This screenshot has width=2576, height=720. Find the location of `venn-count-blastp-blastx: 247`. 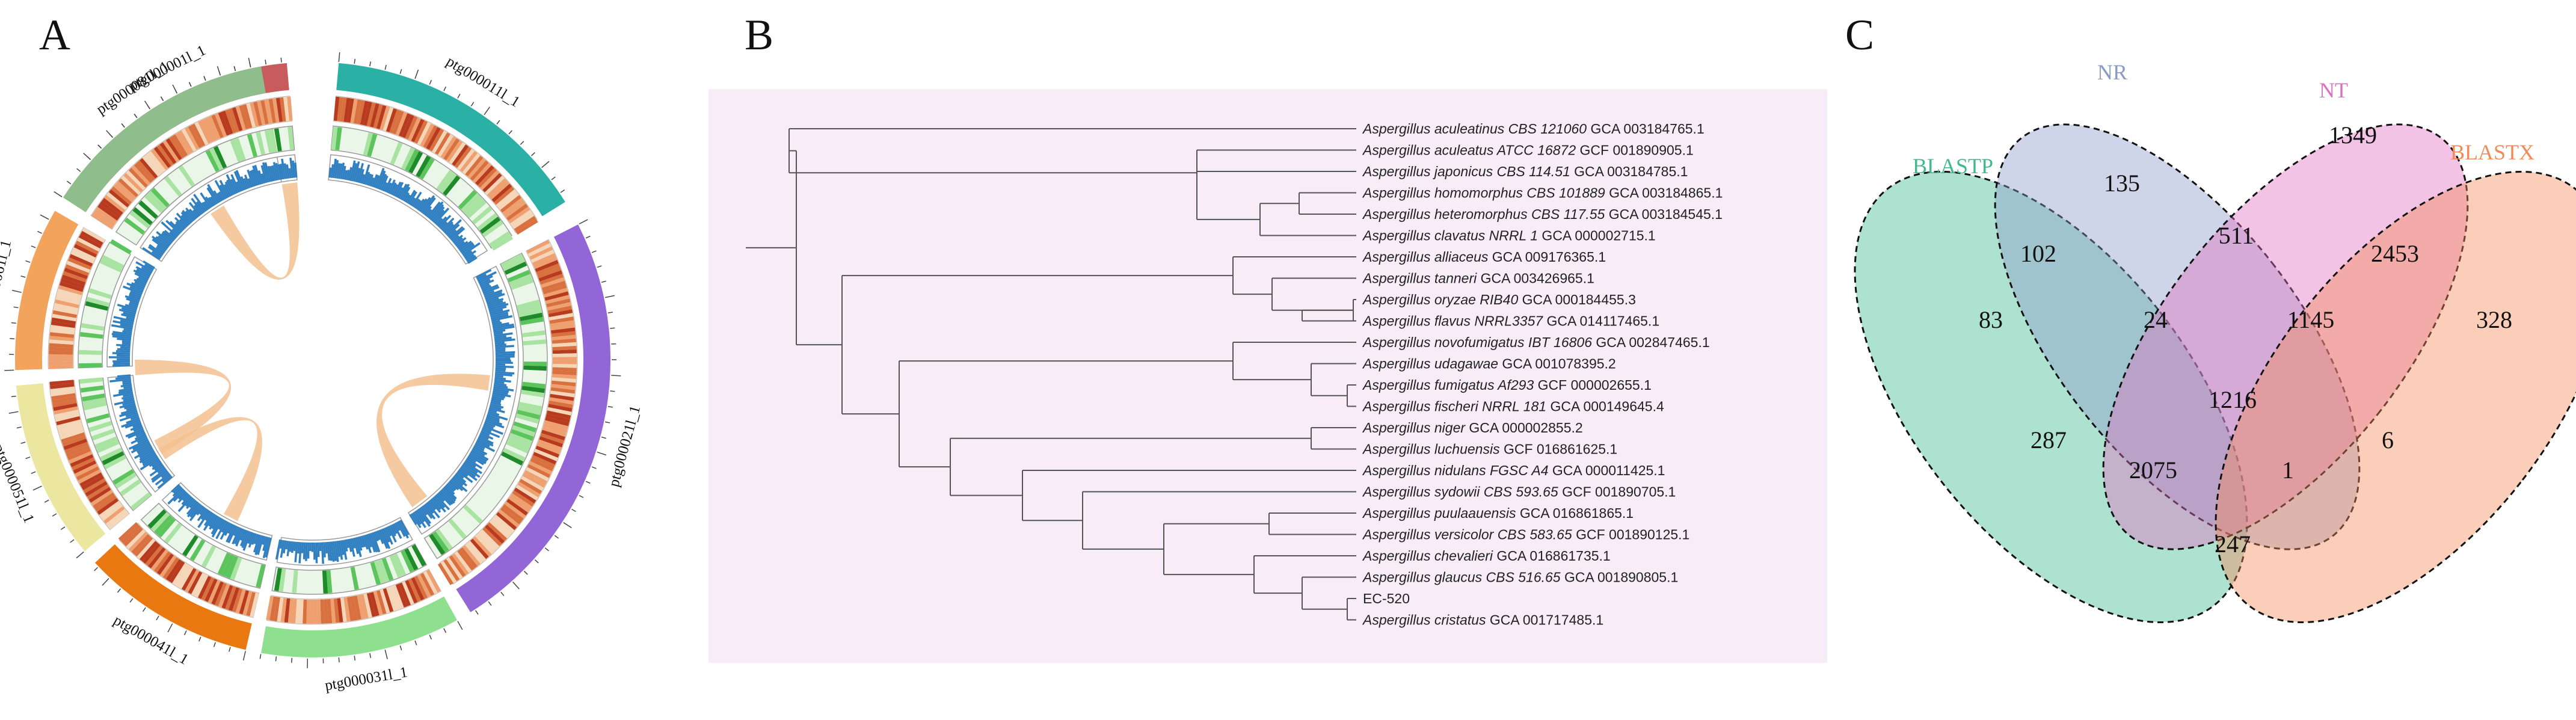

venn-count-blastp-blastx: 247 is located at coordinates (2233, 544).